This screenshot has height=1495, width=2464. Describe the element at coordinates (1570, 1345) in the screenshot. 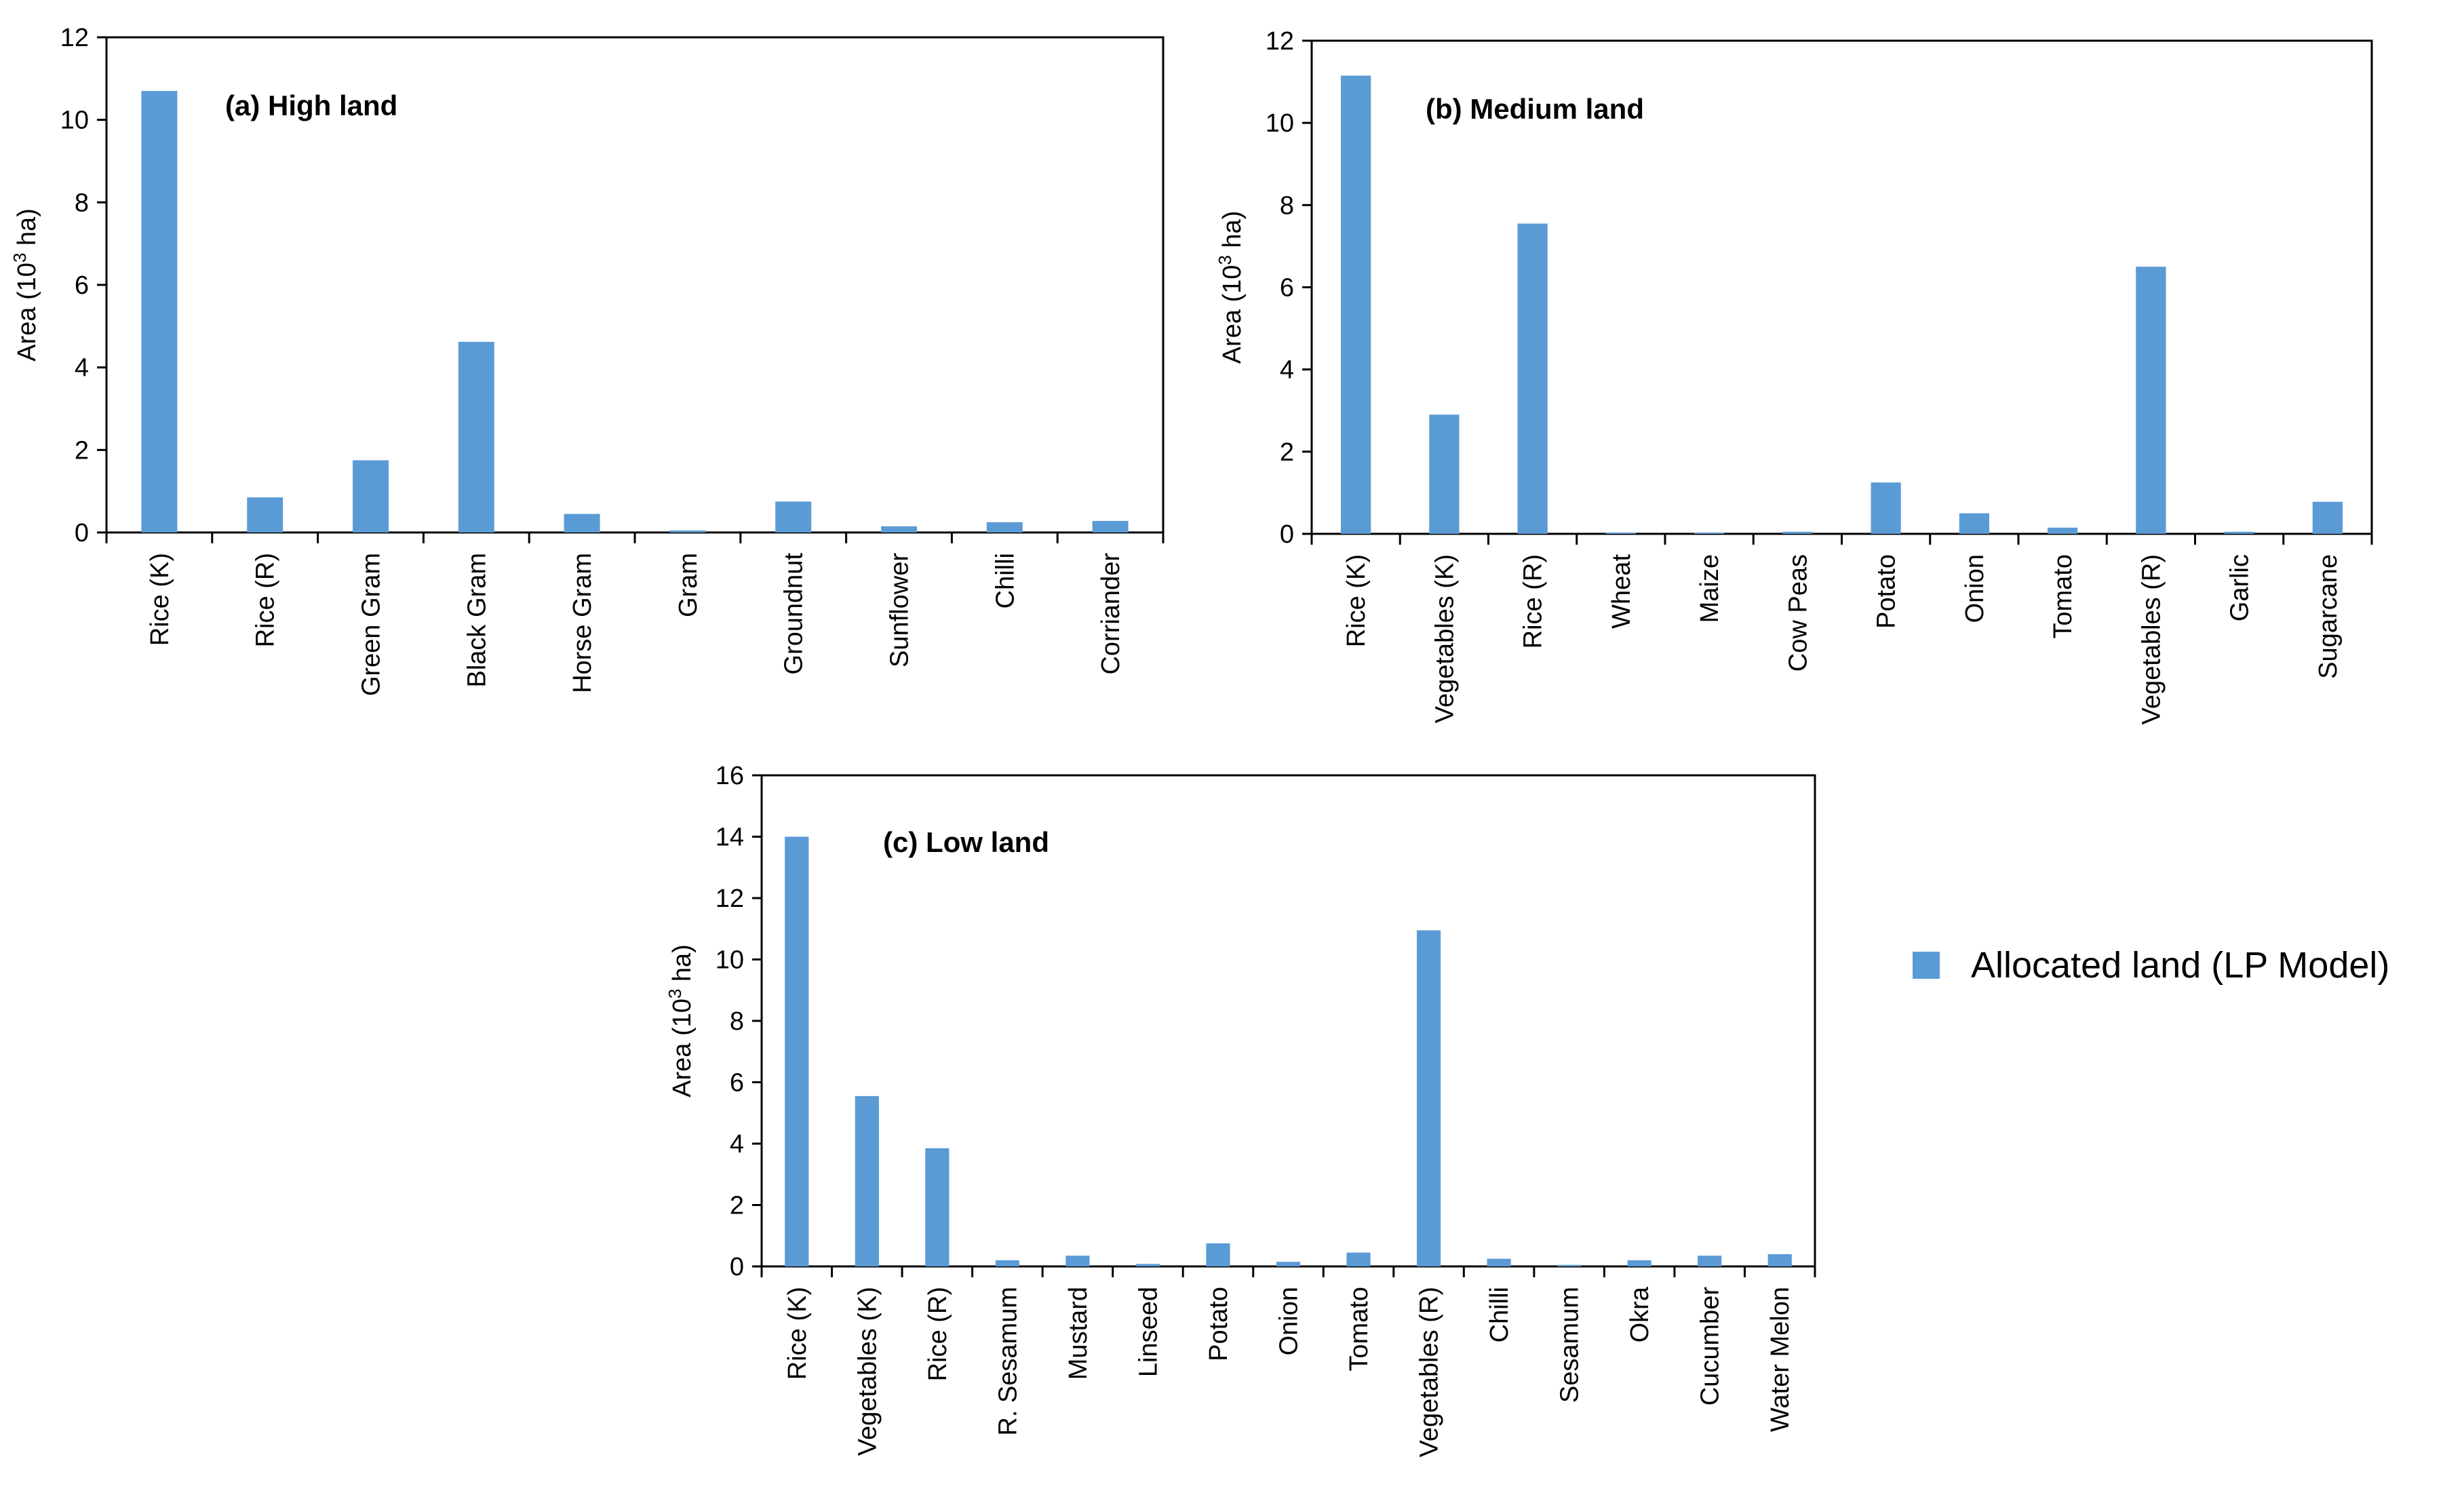

I see `x-tick-label: Sesamum` at that location.